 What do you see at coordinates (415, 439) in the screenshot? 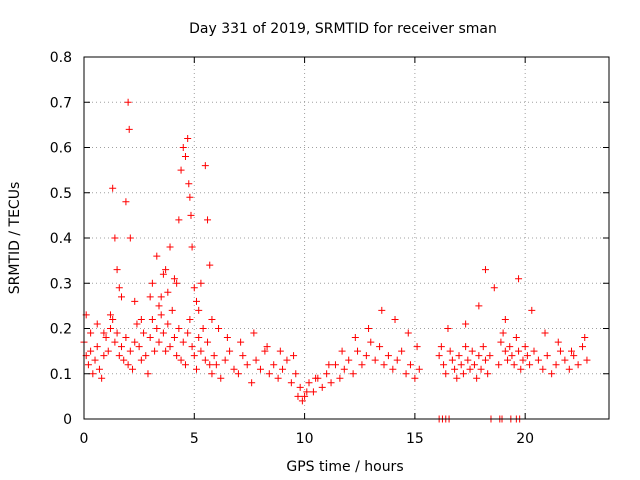
I see `x-tick-label: 15` at bounding box center [415, 439].